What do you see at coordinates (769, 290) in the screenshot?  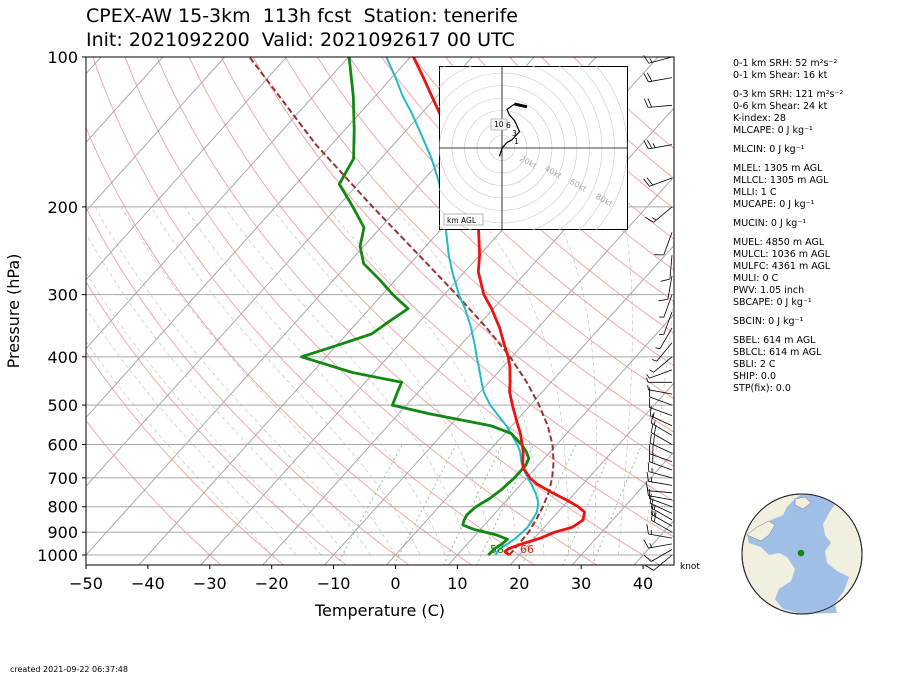 I see `index-line: PWV: 1.05 inch` at bounding box center [769, 290].